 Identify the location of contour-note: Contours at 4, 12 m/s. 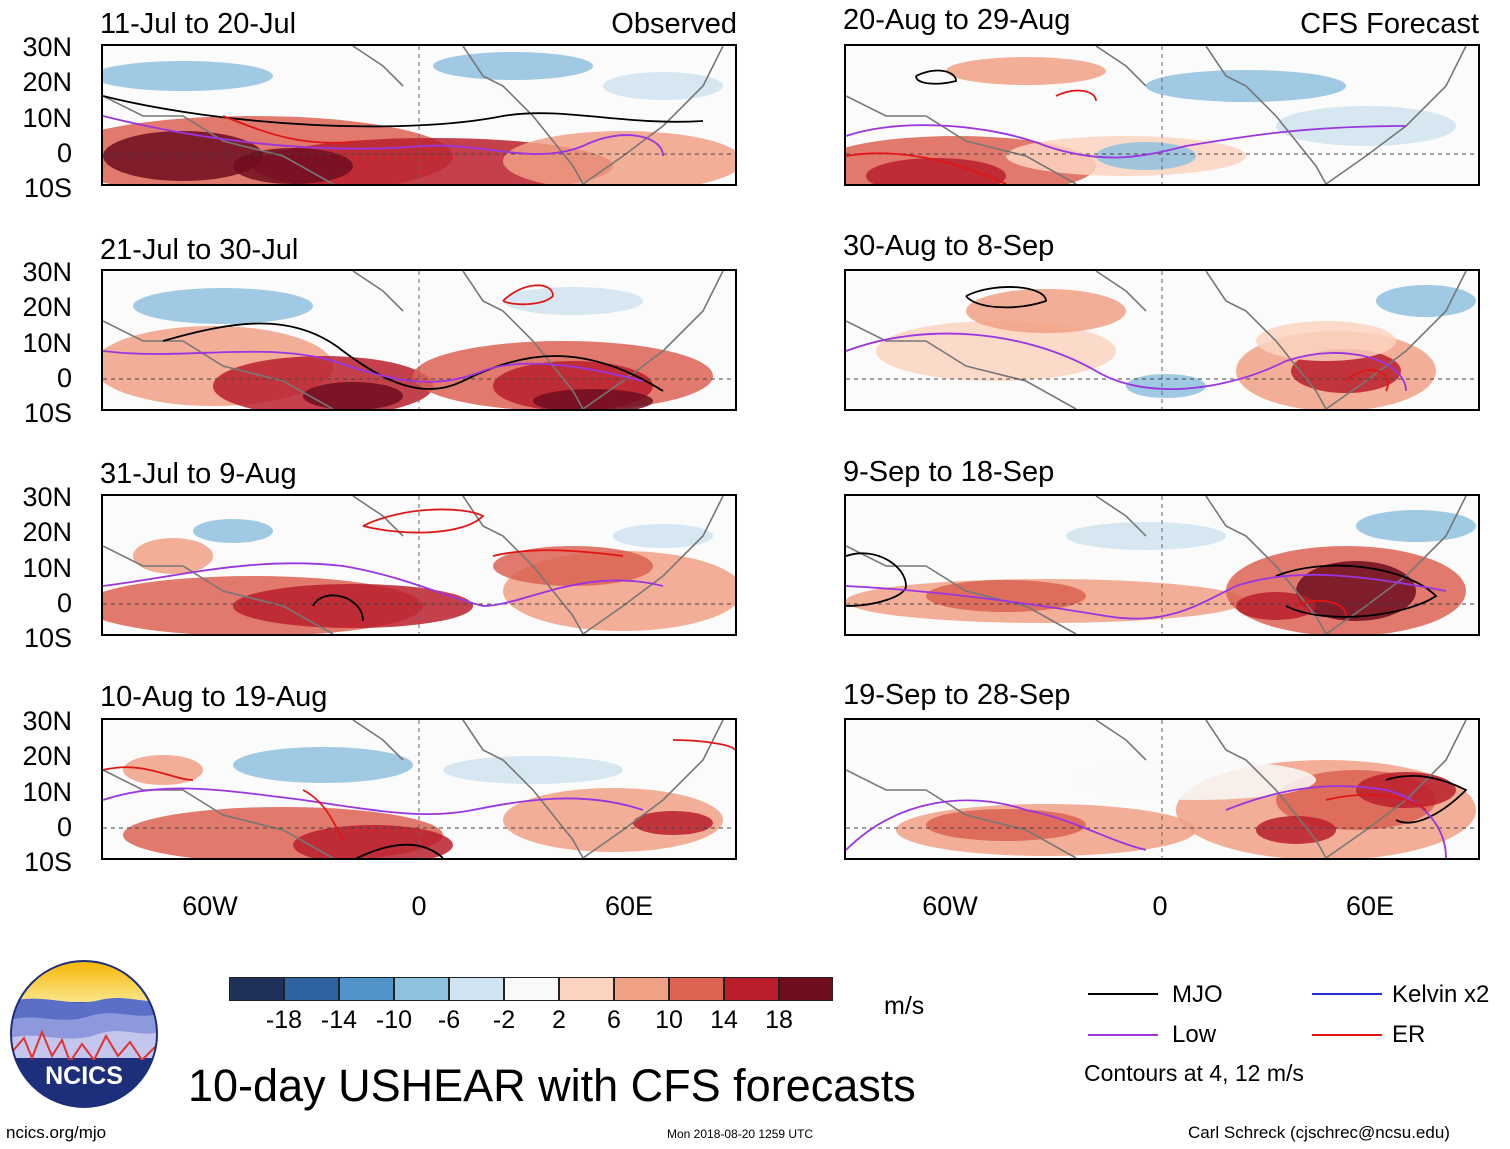
(1194, 1073).